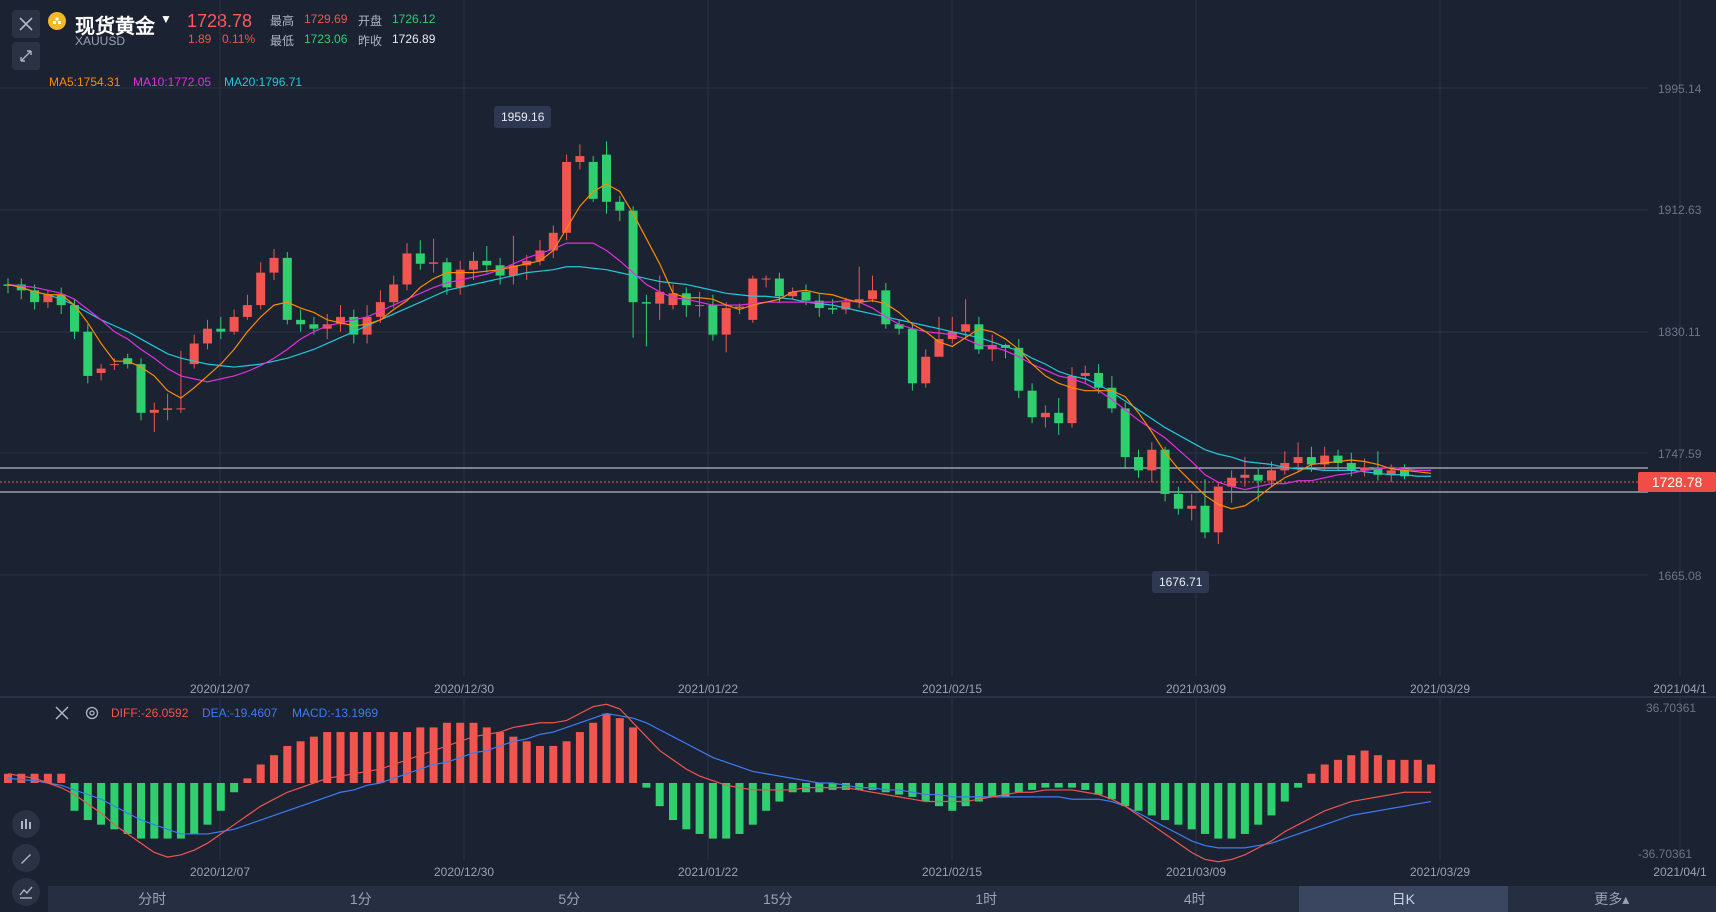  What do you see at coordinates (1181, 582) in the screenshot?
I see `min-price-marker: 1676.71` at bounding box center [1181, 582].